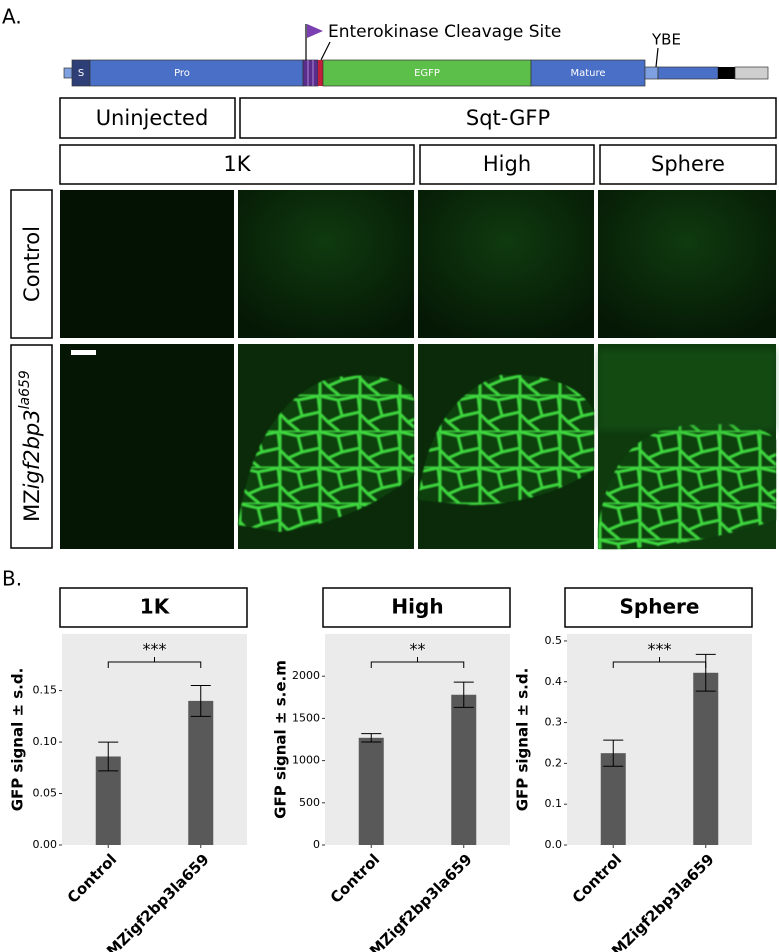 This screenshot has height=952, width=779. What do you see at coordinates (12, 17) in the screenshot?
I see `panel-label: A.` at bounding box center [12, 17].